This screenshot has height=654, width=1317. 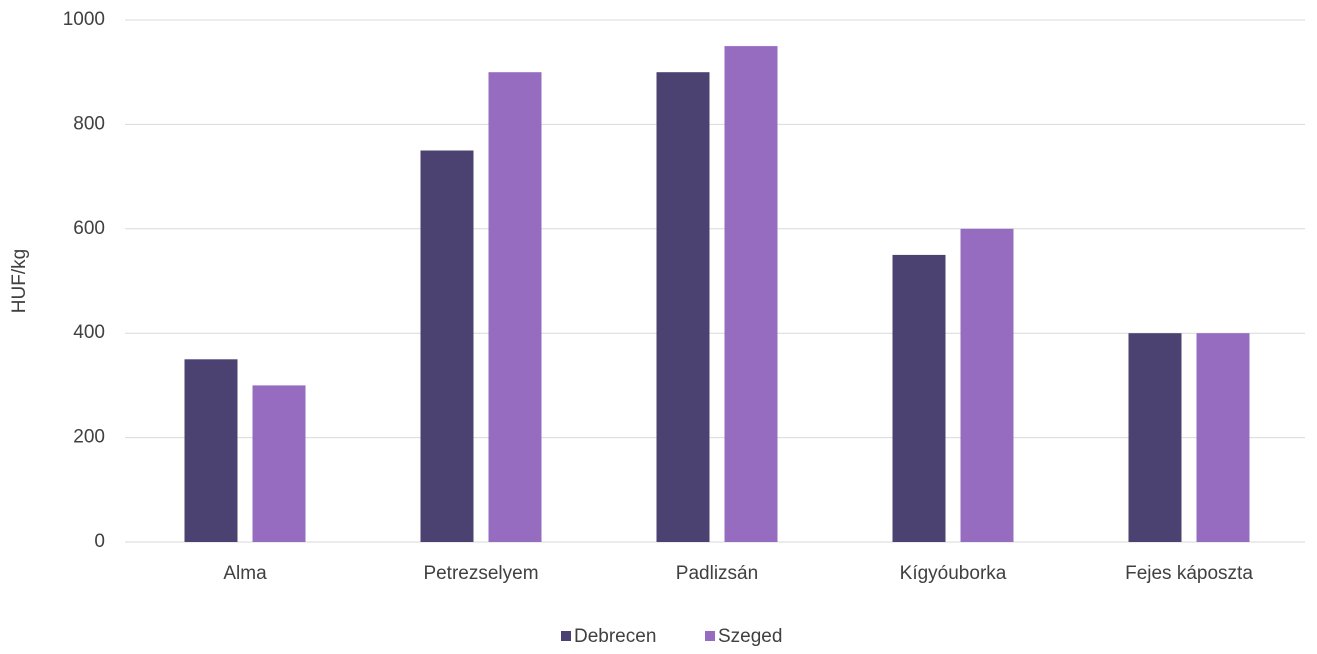 What do you see at coordinates (99, 541) in the screenshot?
I see `y-tick-label: 0` at bounding box center [99, 541].